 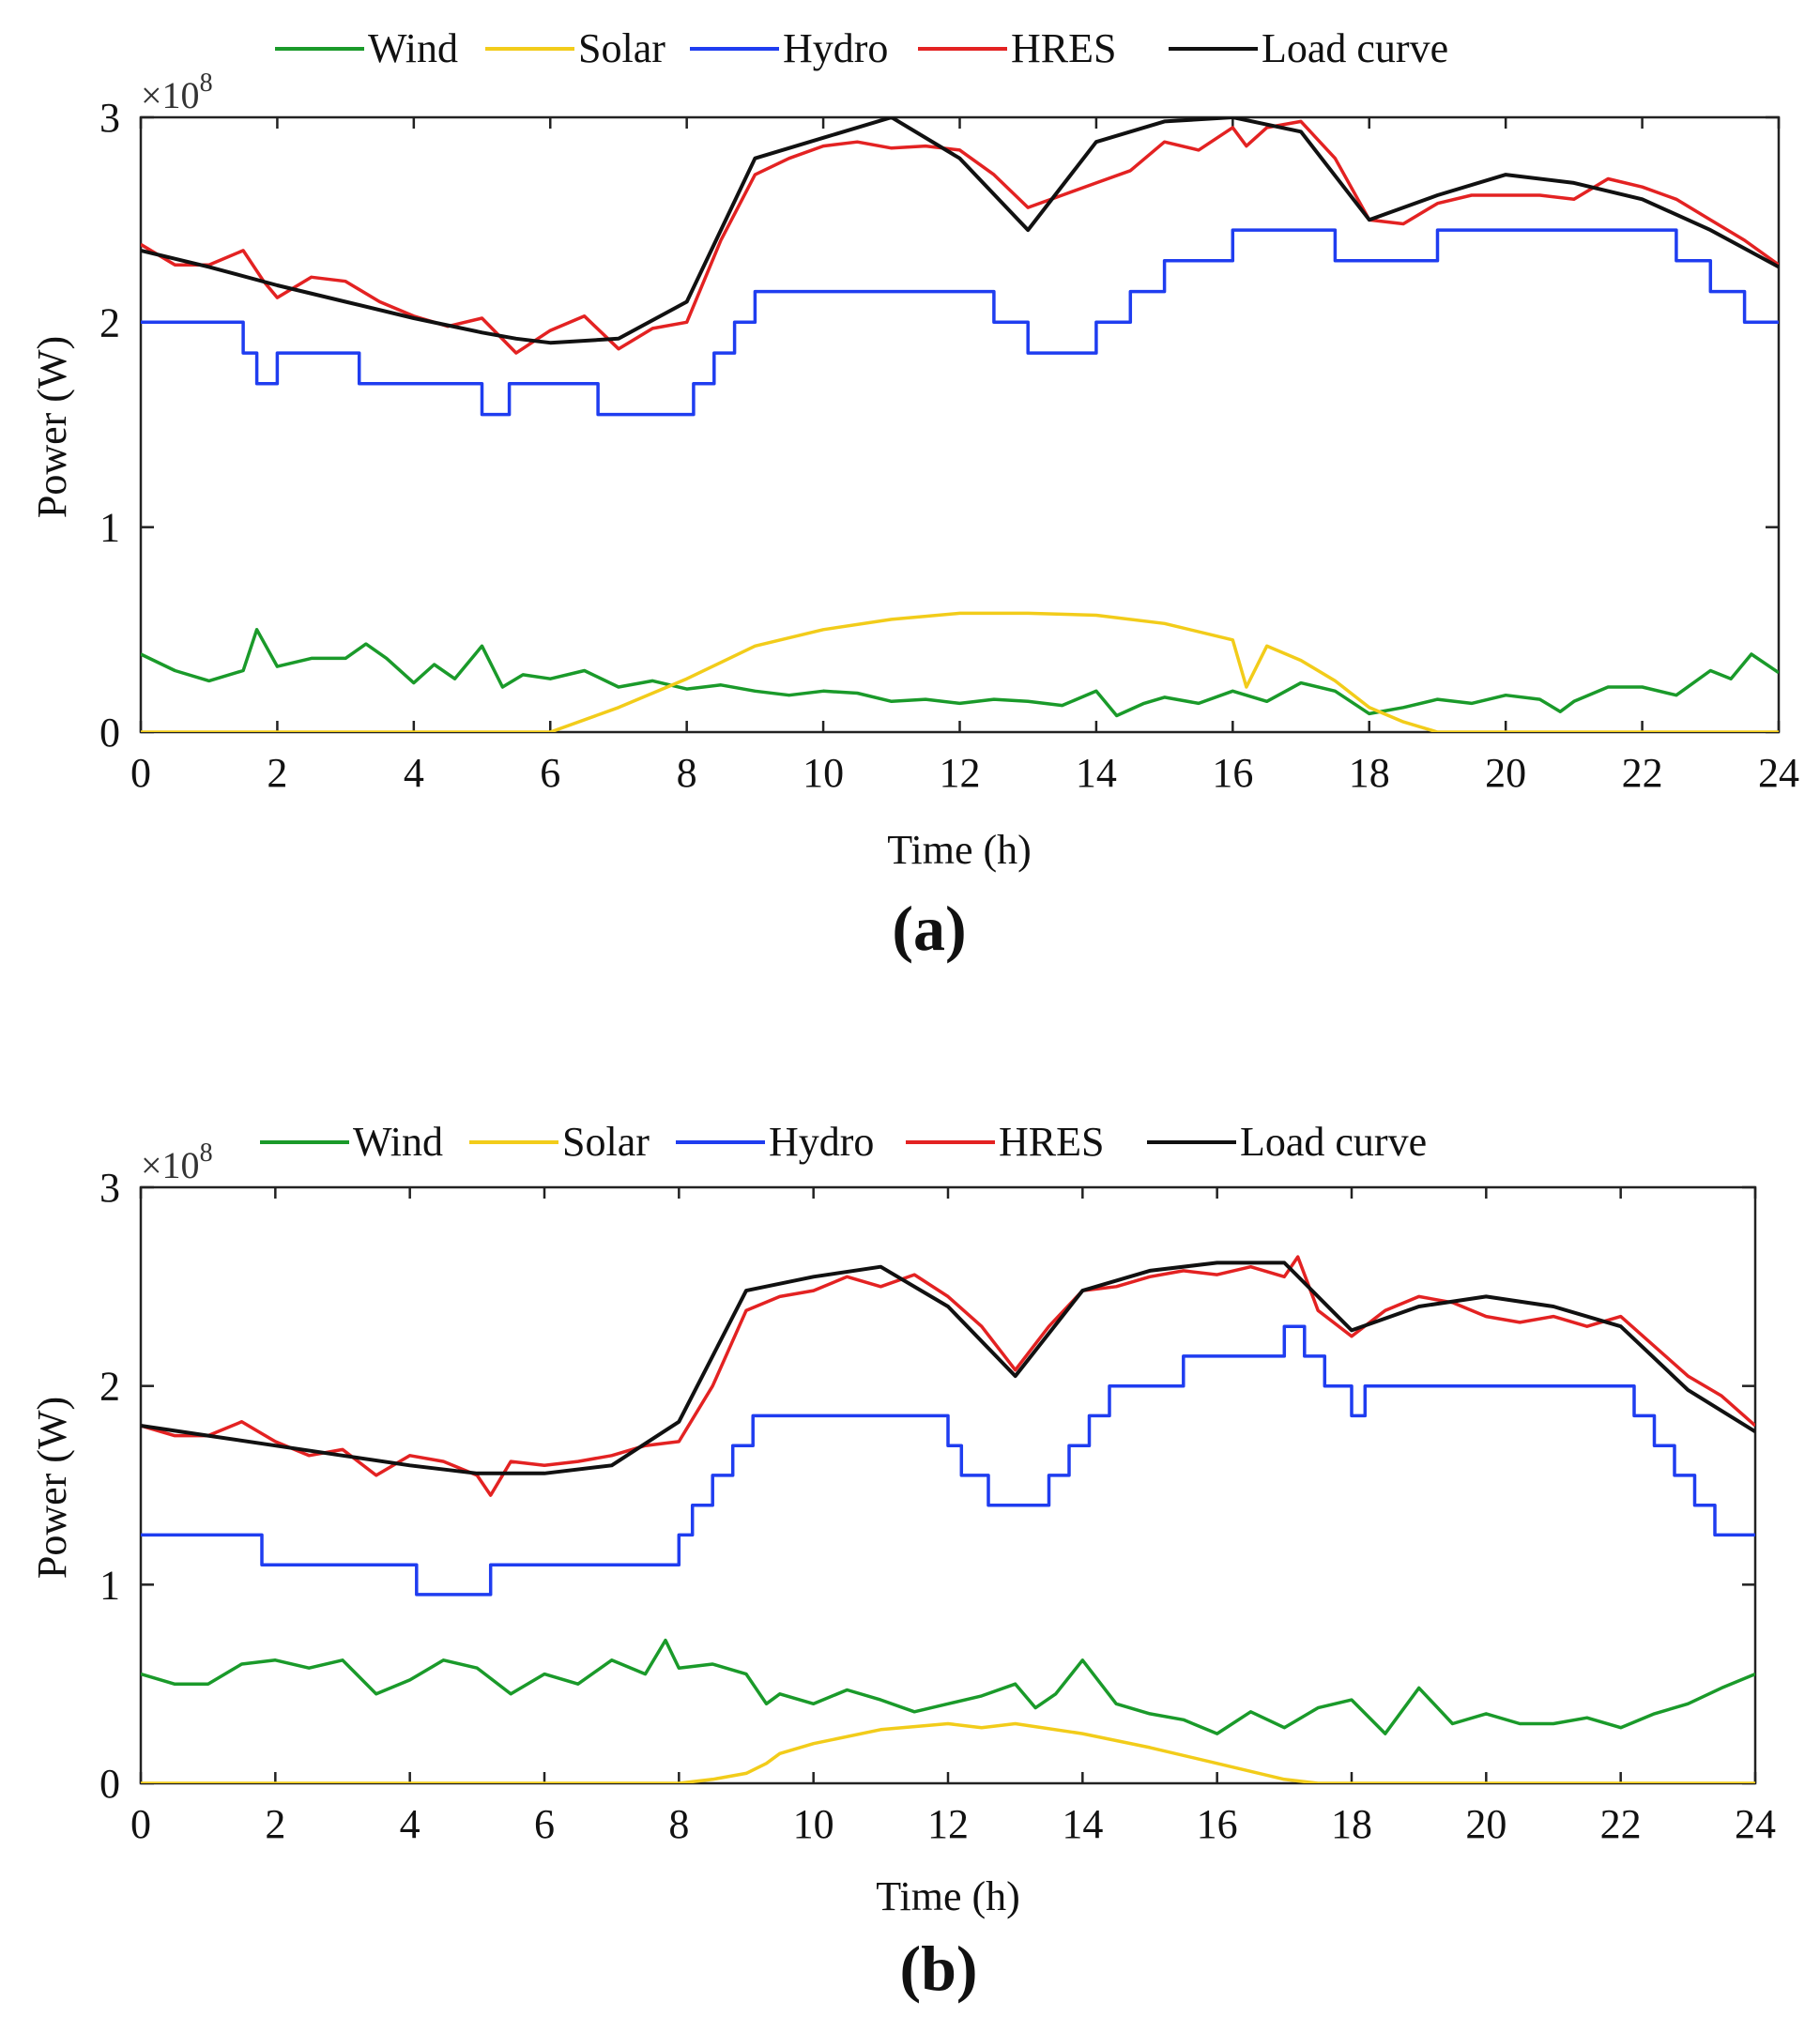 What do you see at coordinates (948, 1896) in the screenshot?
I see `x-axis-label-b: Time (h)` at bounding box center [948, 1896].